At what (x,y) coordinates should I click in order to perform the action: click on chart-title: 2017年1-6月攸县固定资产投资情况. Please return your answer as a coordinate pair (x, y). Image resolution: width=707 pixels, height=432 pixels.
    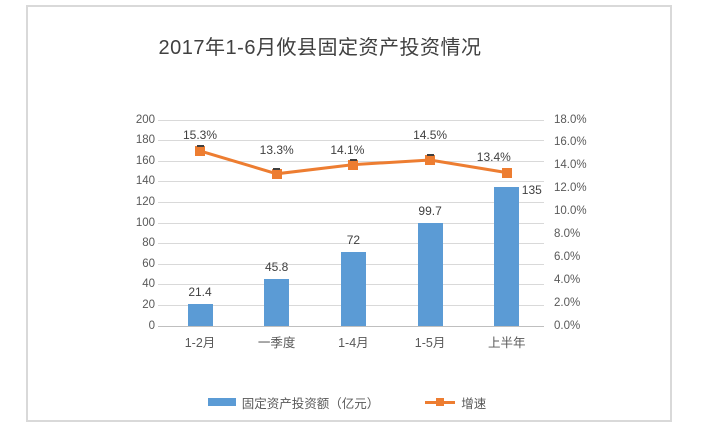
    Looking at the image, I should click on (320, 48).